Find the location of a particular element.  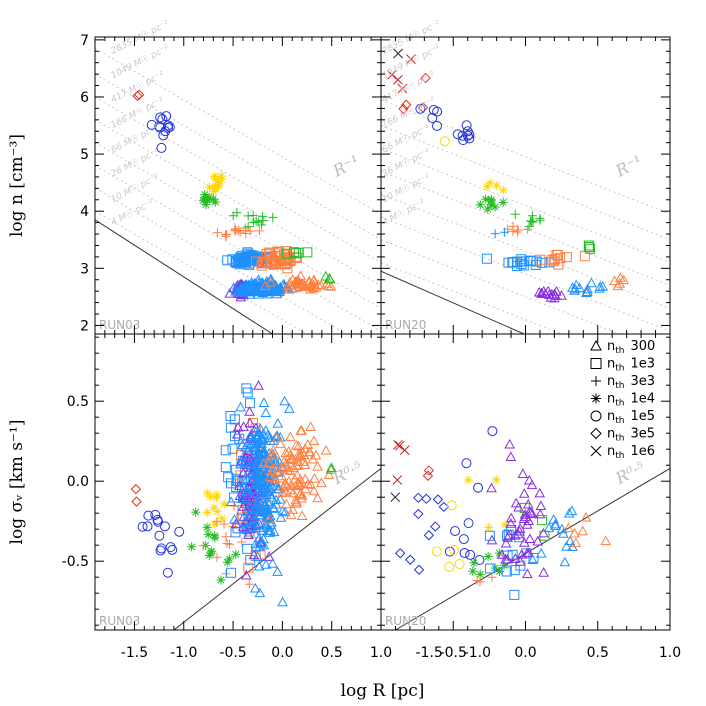

legend-entry: nth 1e5 is located at coordinates (631, 417).